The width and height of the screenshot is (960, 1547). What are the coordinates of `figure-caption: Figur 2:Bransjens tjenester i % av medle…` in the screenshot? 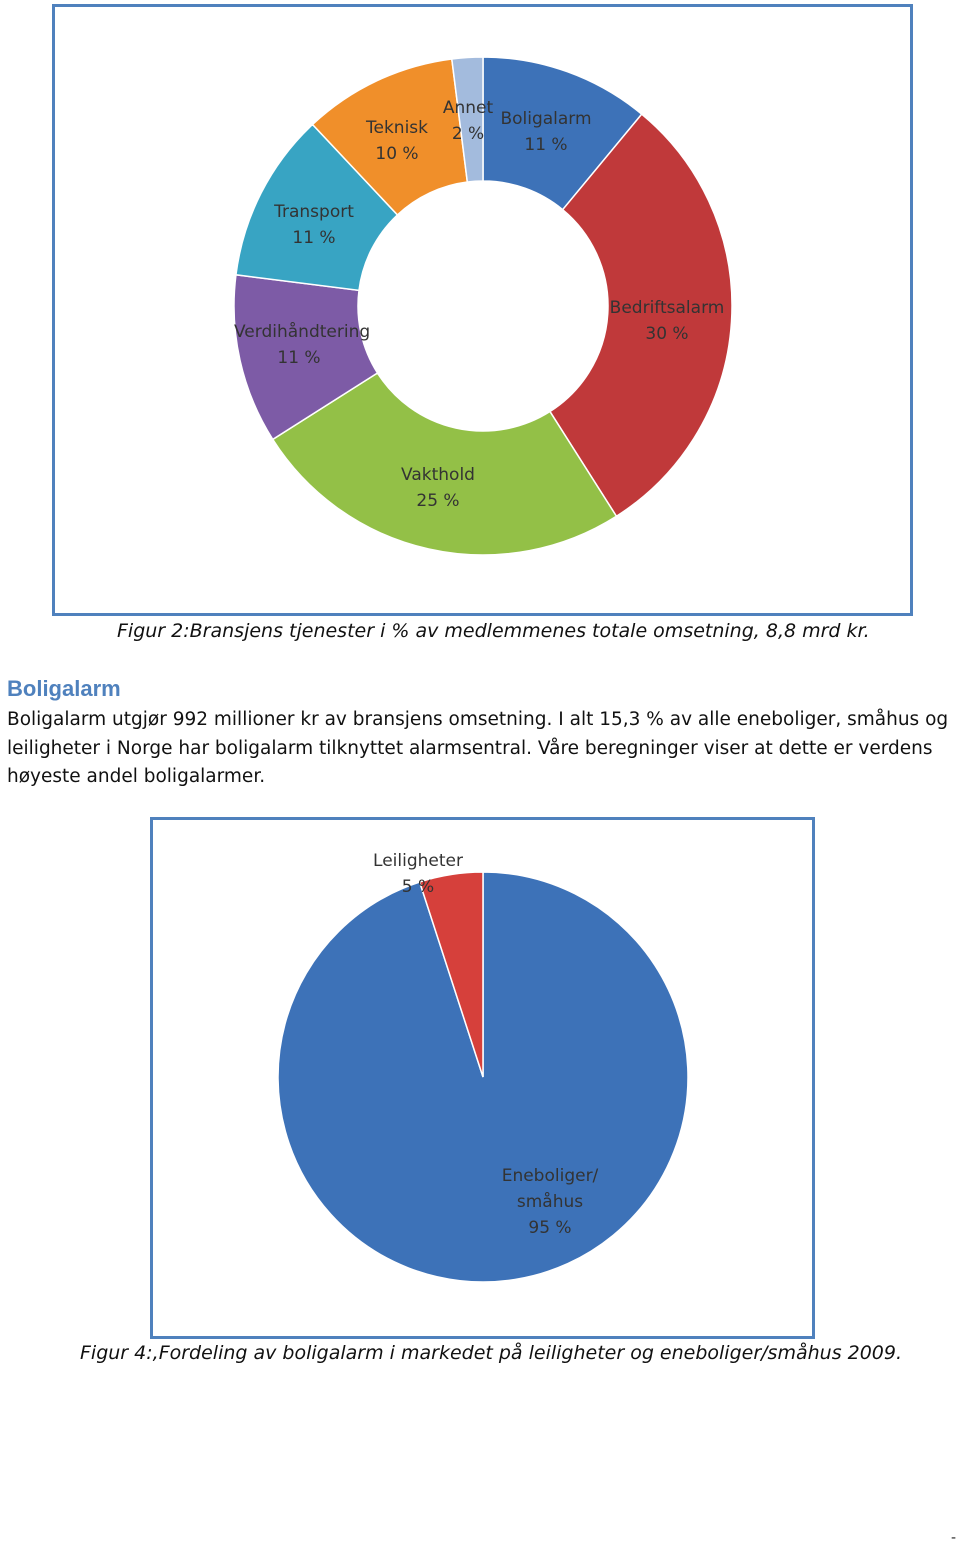 It's located at (493, 631).